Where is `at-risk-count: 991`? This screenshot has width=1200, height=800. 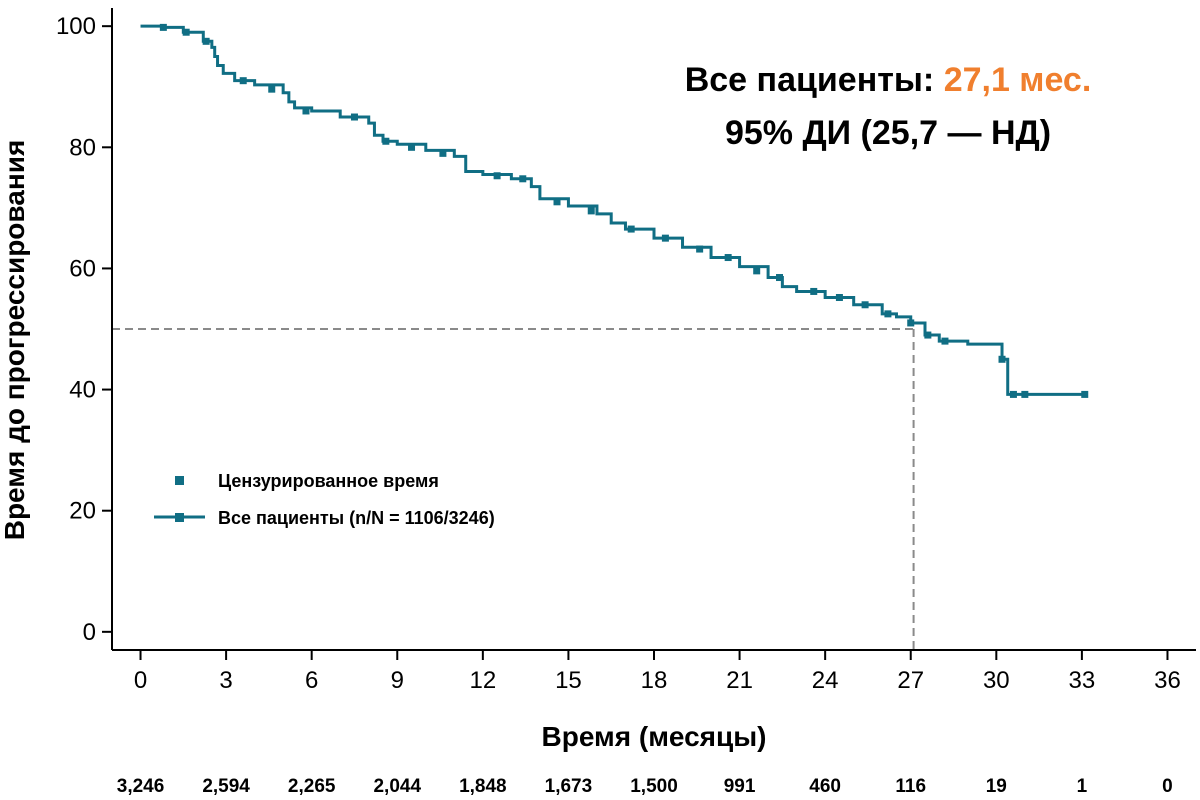
at-risk-count: 991 is located at coordinates (740, 786).